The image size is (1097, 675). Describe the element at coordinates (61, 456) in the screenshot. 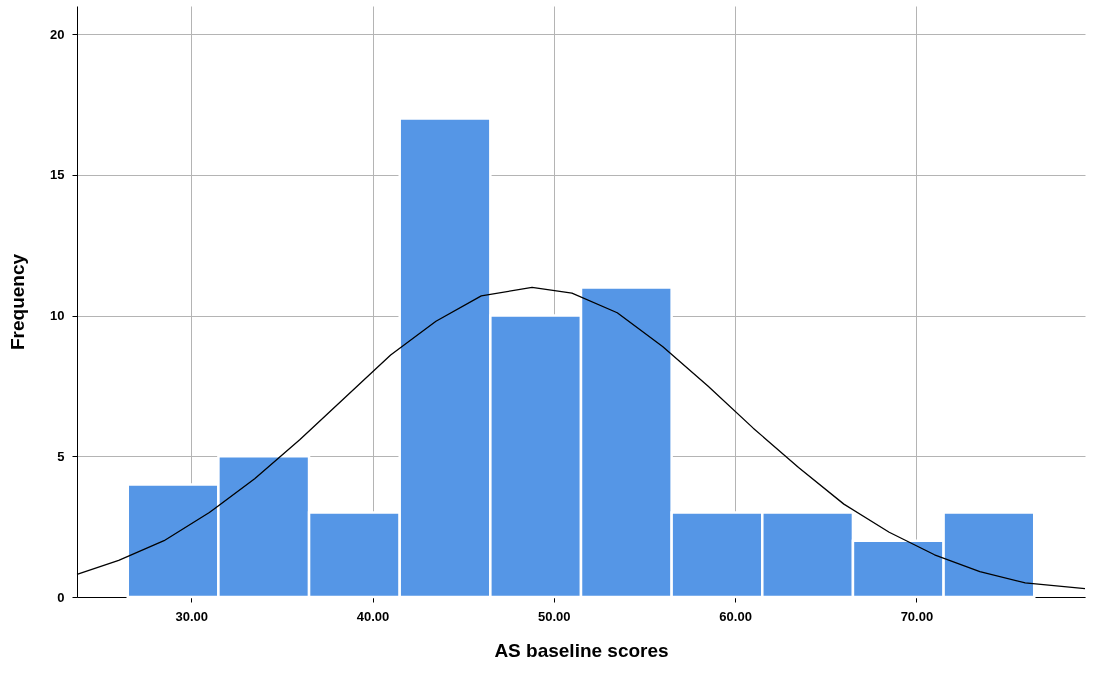

I see `y-tick-label: 5` at that location.